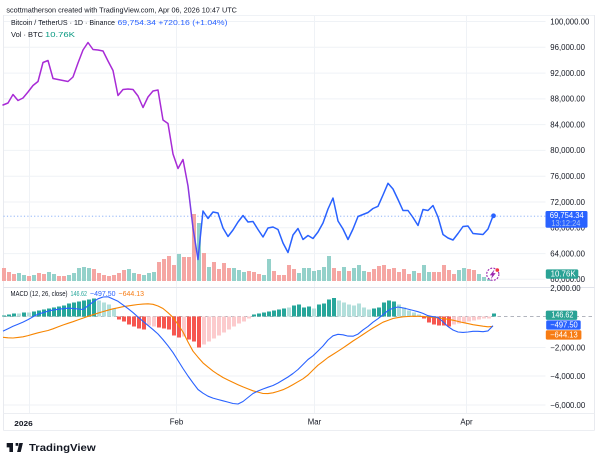 Image resolution: width=600 pixels, height=470 pixels. Describe the element at coordinates (565, 288) in the screenshot. I see `svg-text: 2,000.00` at that location.